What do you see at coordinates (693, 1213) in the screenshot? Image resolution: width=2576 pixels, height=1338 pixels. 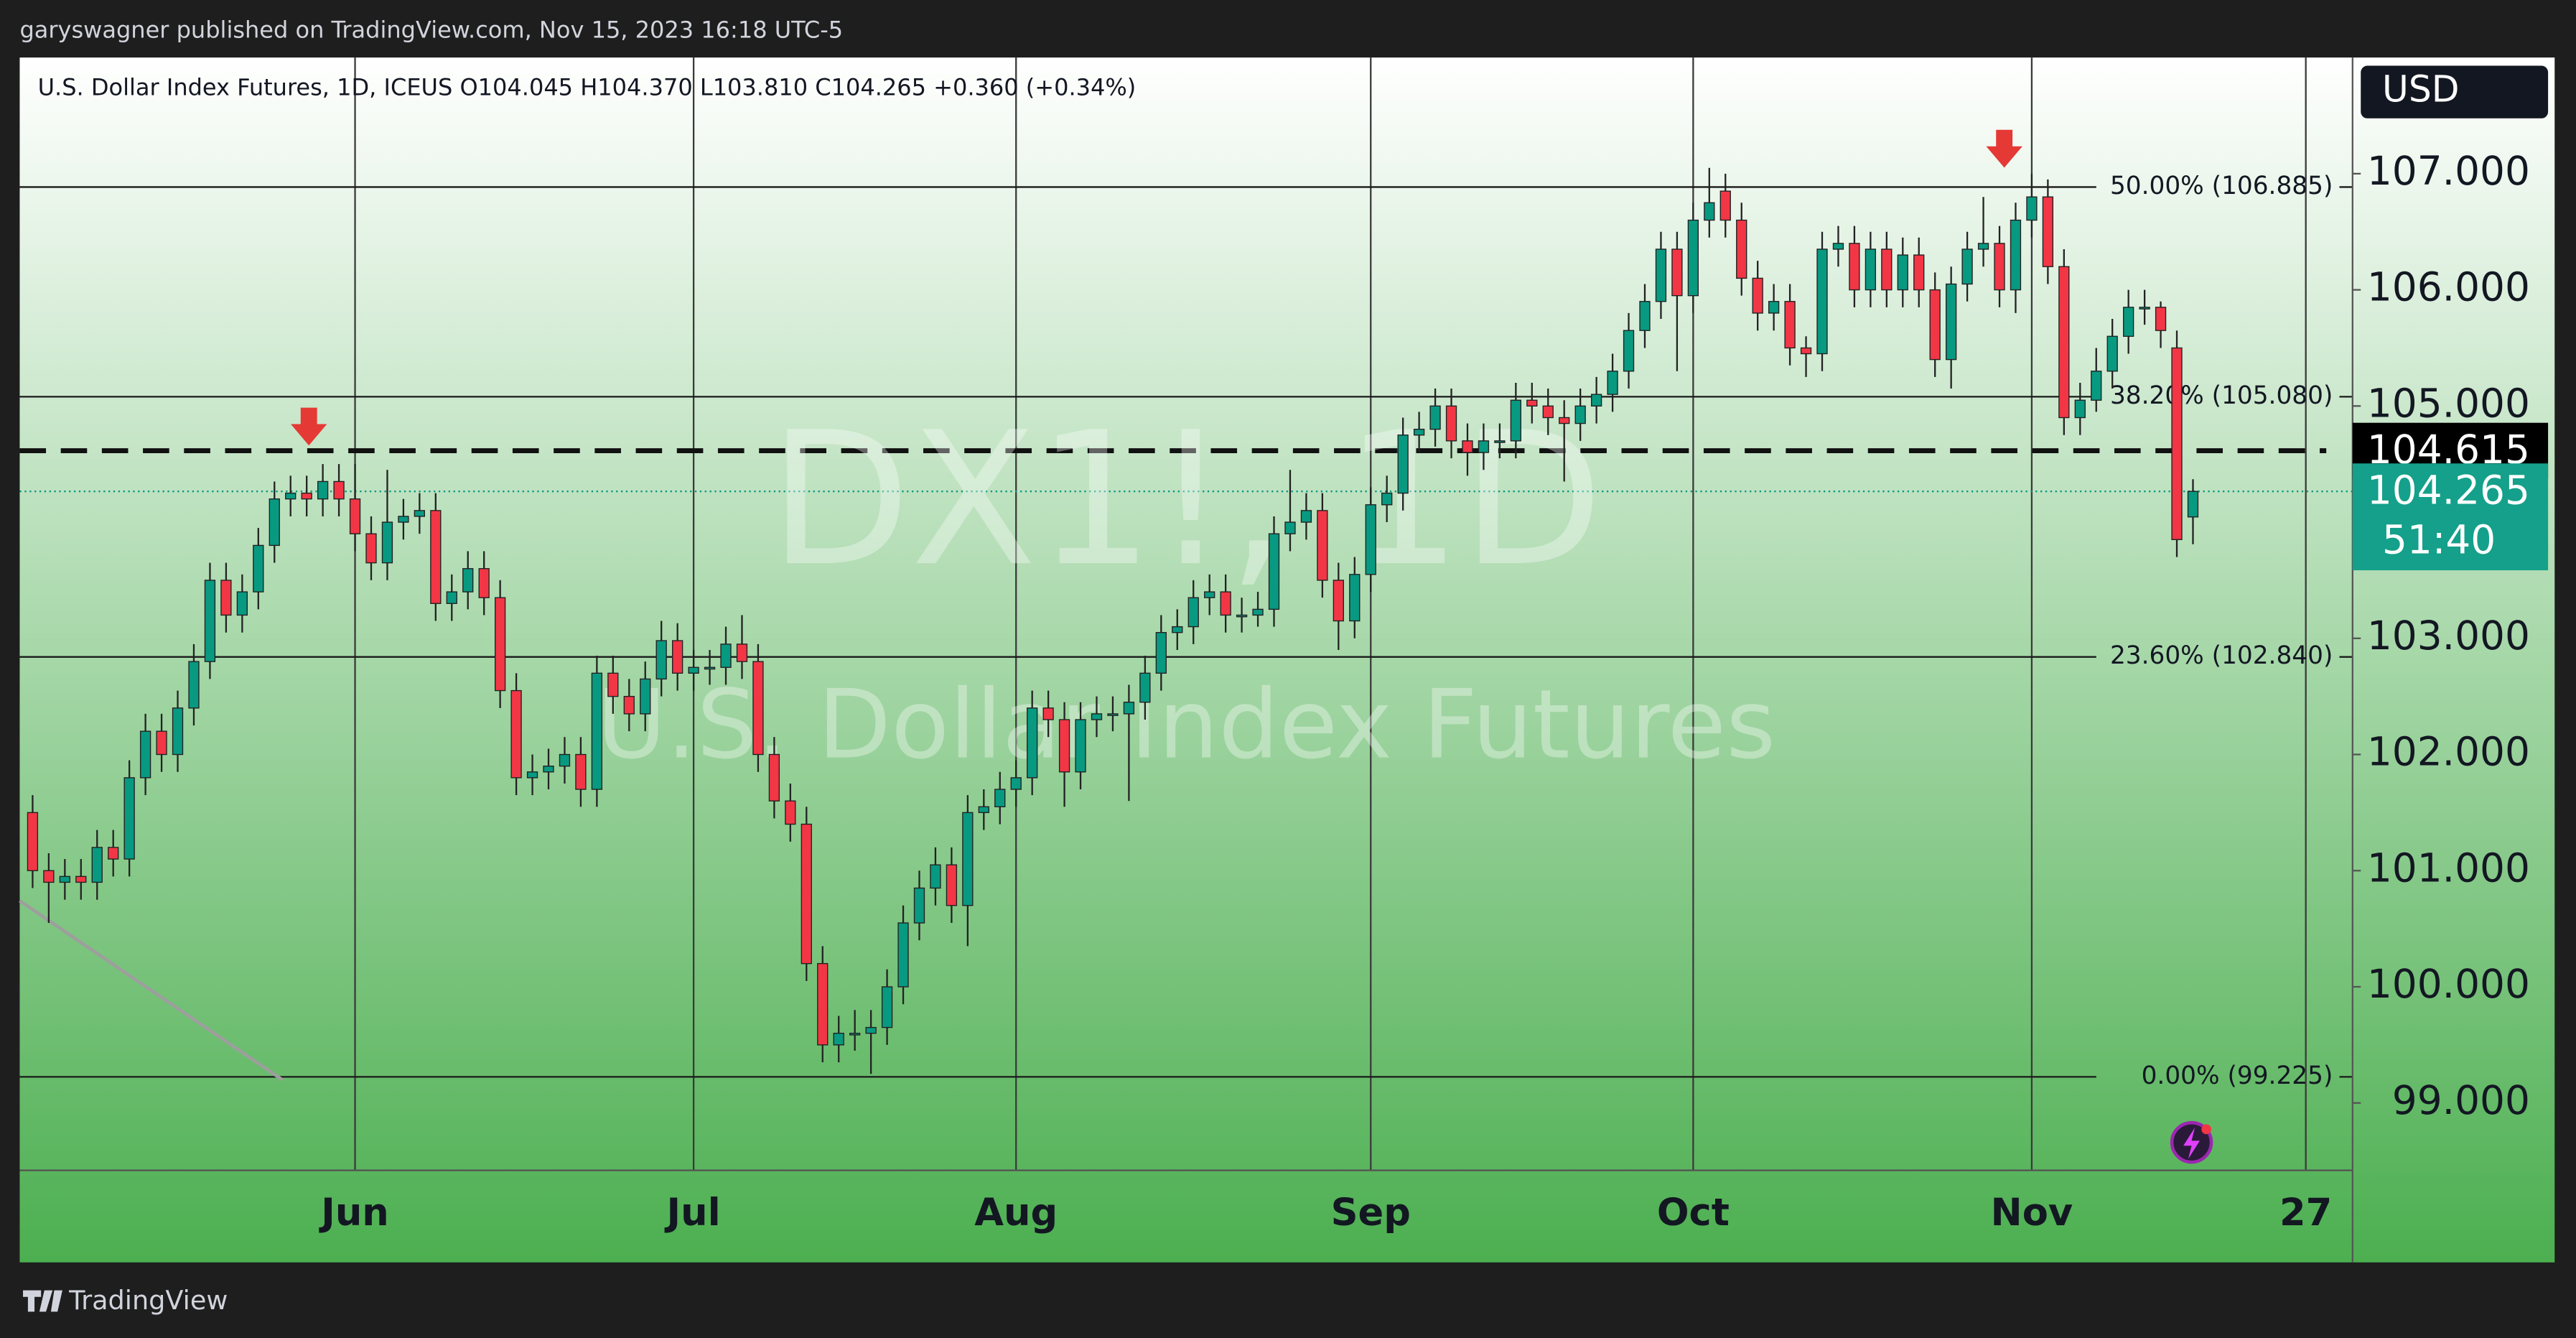 I see `x-tick-label: Jul` at bounding box center [693, 1213].